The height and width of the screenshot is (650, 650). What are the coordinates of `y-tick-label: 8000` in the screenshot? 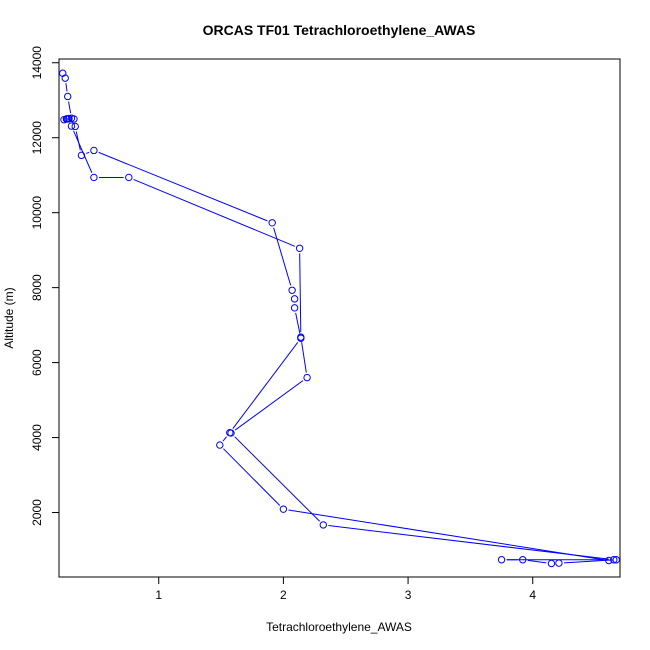 It's located at (37, 287).